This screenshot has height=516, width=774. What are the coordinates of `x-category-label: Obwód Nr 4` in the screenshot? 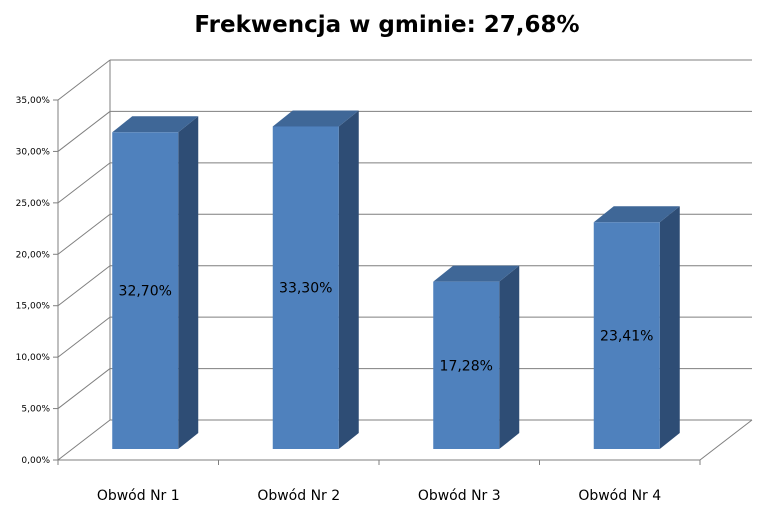 It's located at (619, 496).